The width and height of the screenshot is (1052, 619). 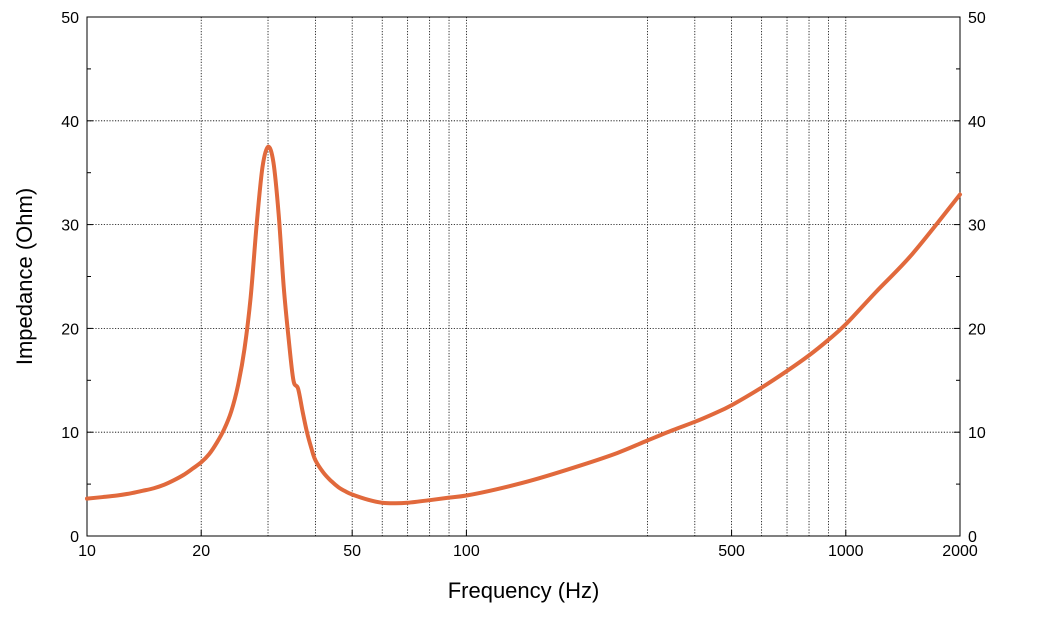 I want to click on x-tick-label: 100, so click(x=466, y=551).